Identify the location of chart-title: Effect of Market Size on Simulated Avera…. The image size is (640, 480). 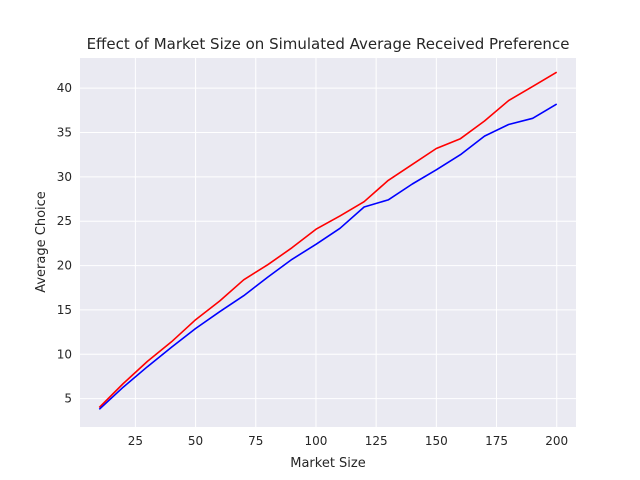
(328, 44).